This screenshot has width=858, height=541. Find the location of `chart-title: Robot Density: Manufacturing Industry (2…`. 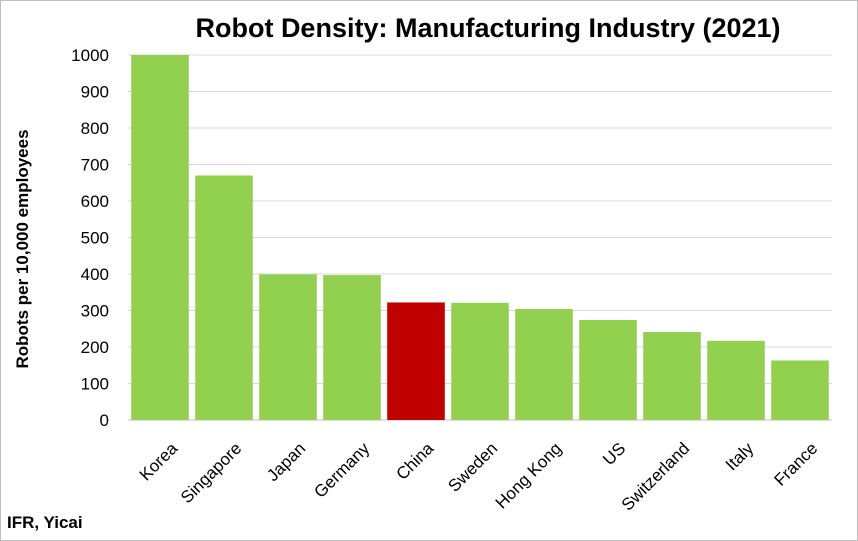

chart-title: Robot Density: Manufacturing Industry (2… is located at coordinates (487, 28).